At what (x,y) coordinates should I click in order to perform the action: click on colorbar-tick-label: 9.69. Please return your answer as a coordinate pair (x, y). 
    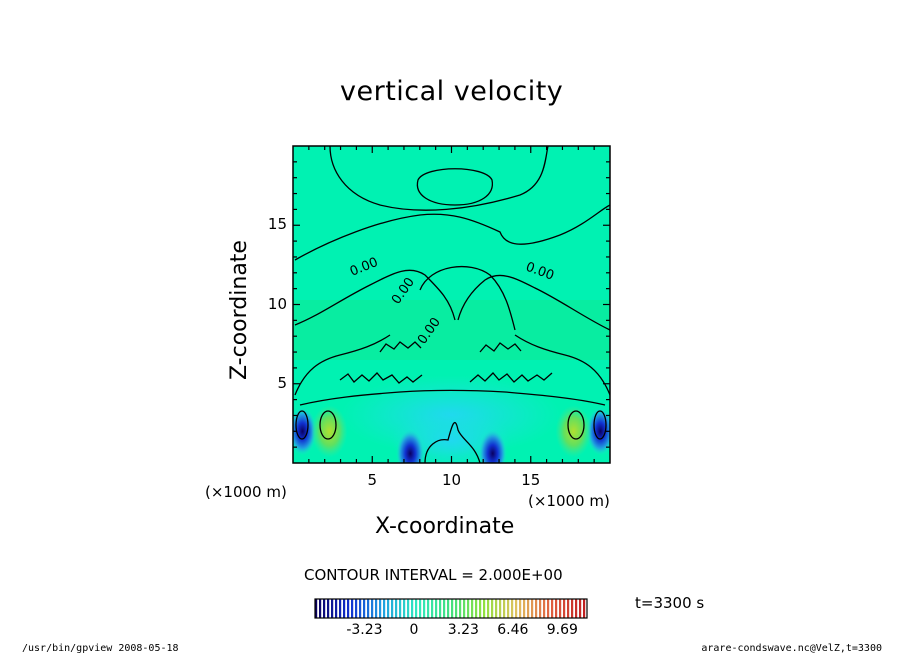
    Looking at the image, I should click on (562, 630).